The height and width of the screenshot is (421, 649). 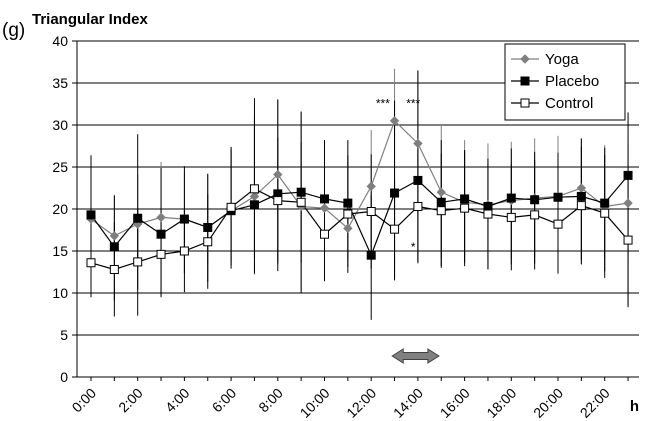 I want to click on y-tick-label: 25, so click(x=60, y=167).